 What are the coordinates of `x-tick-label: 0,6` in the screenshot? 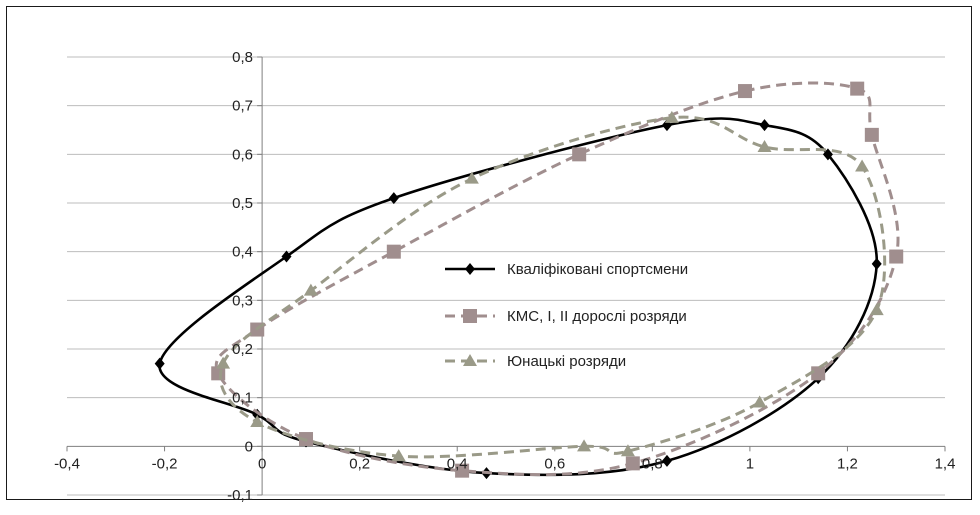 It's located at (554, 463).